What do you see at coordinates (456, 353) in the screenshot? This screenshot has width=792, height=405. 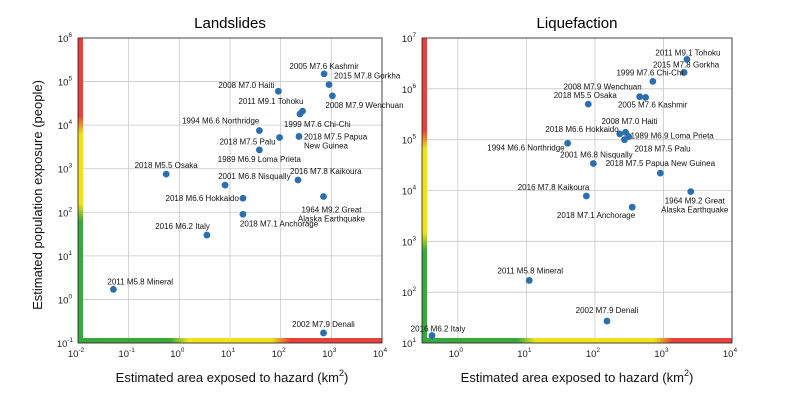 I see `x-tick-label: 10⁰` at bounding box center [456, 353].